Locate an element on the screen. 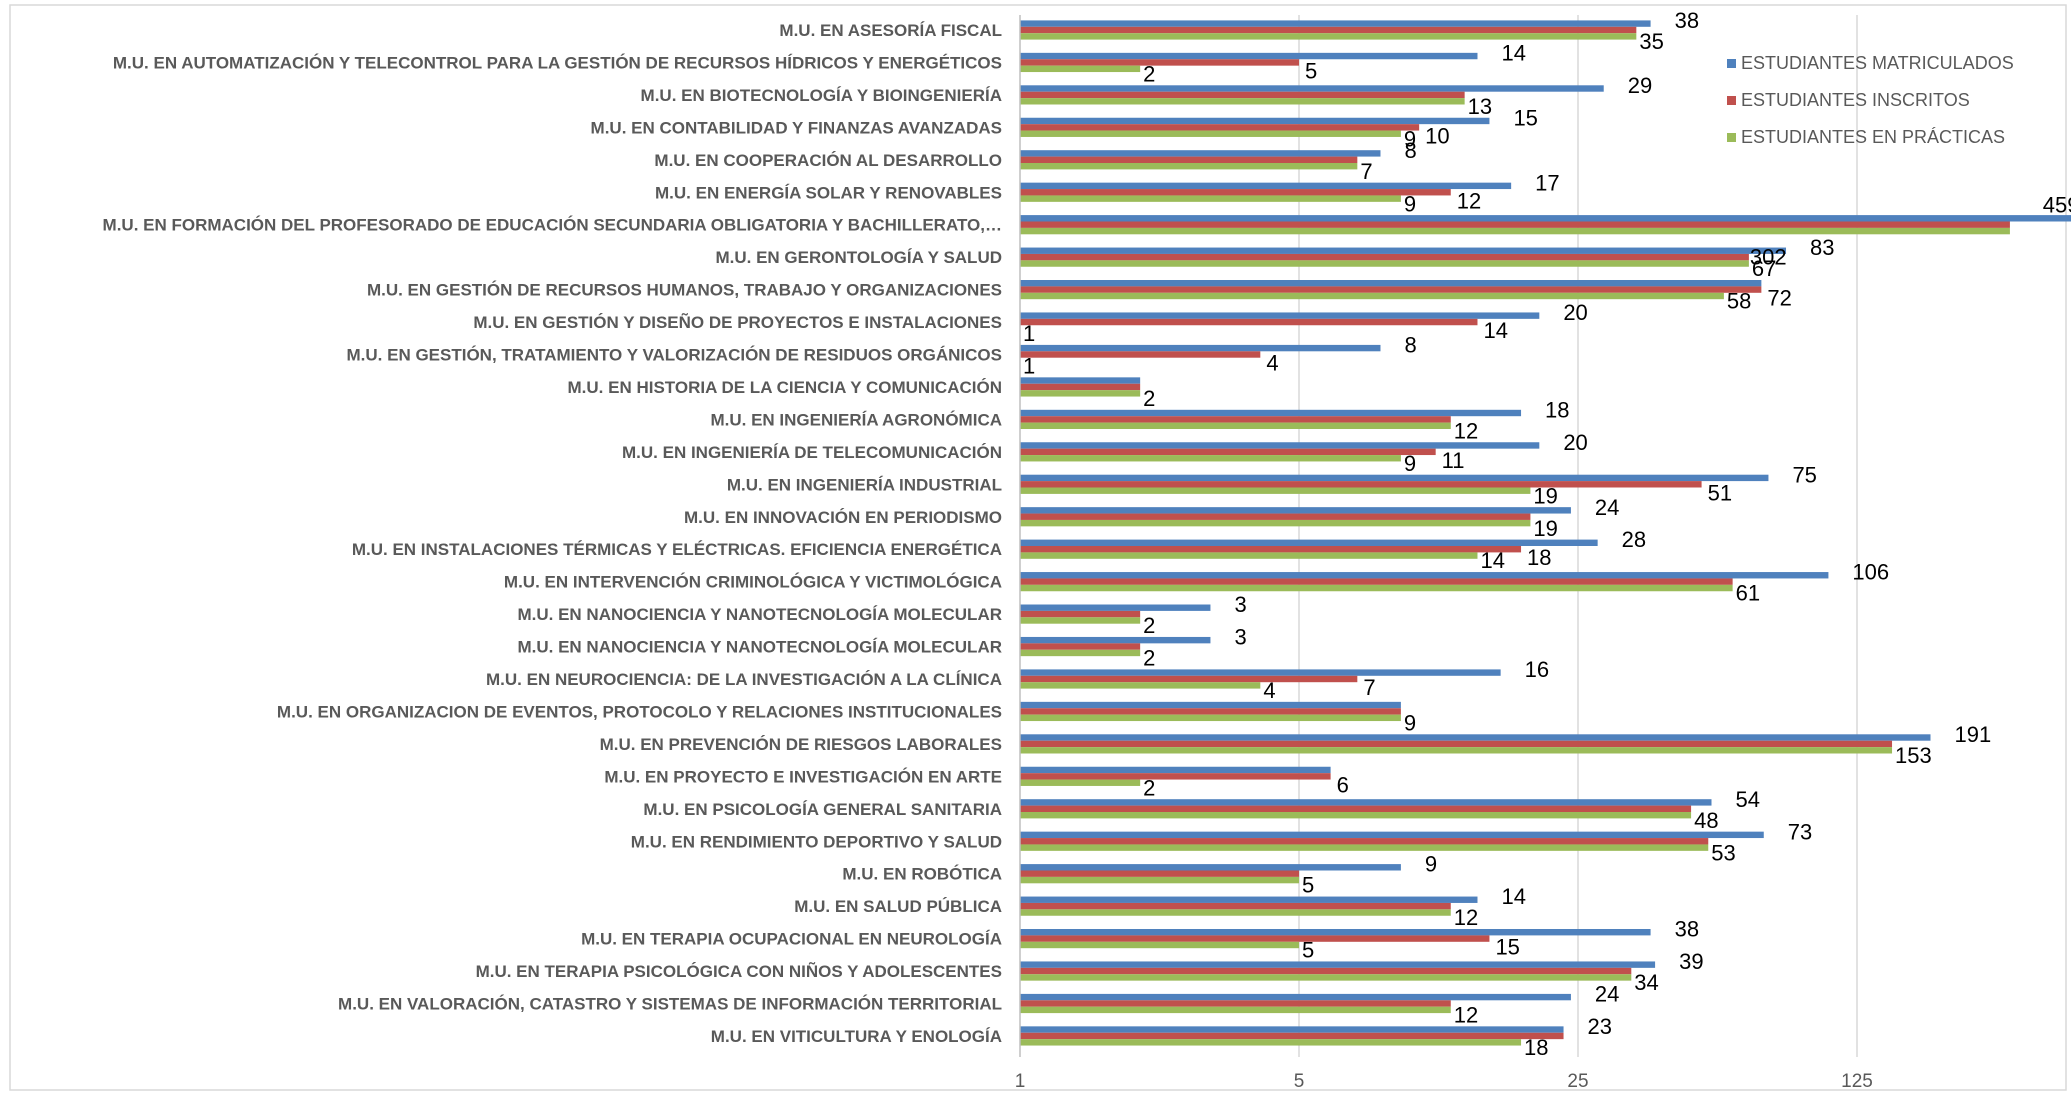  category-label: M.U. EN PROYECTO E INVESTIGACIÓN EN ARTE is located at coordinates (803, 776).